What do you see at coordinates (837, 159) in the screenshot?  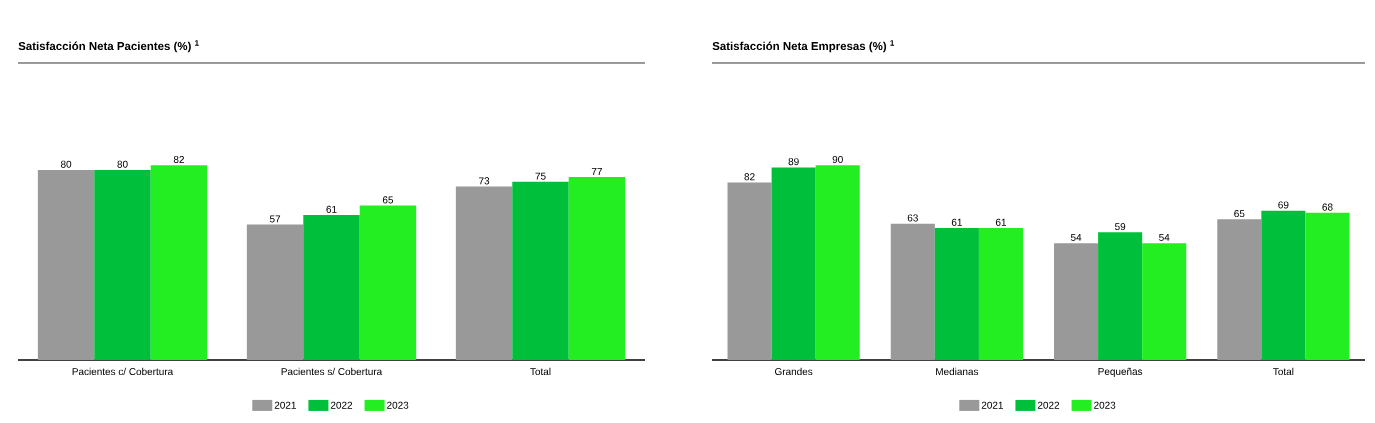 I see `data-label: 90` at bounding box center [837, 159].